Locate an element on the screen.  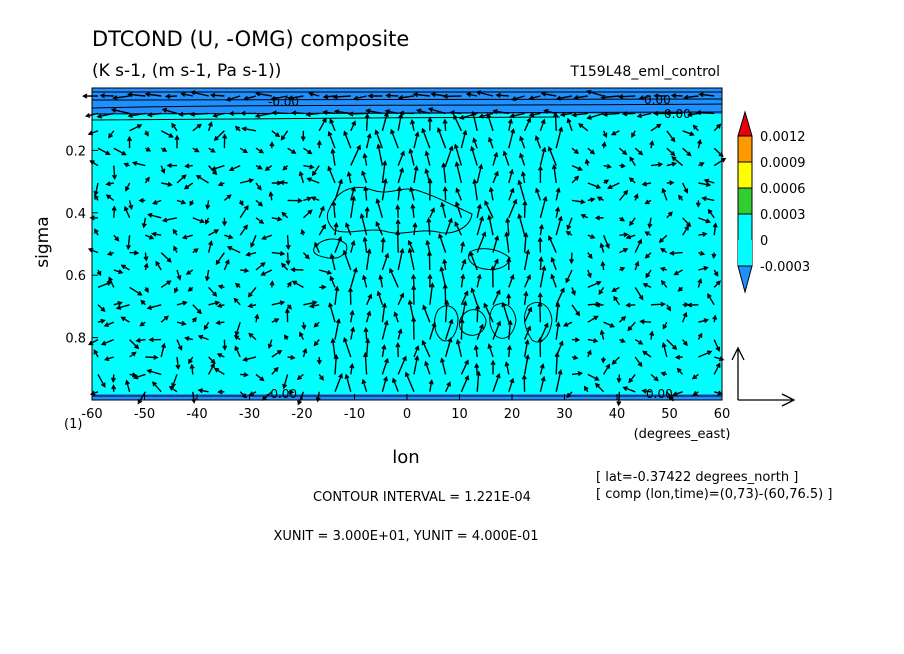
colorbar-label: 0 is located at coordinates (764, 241).